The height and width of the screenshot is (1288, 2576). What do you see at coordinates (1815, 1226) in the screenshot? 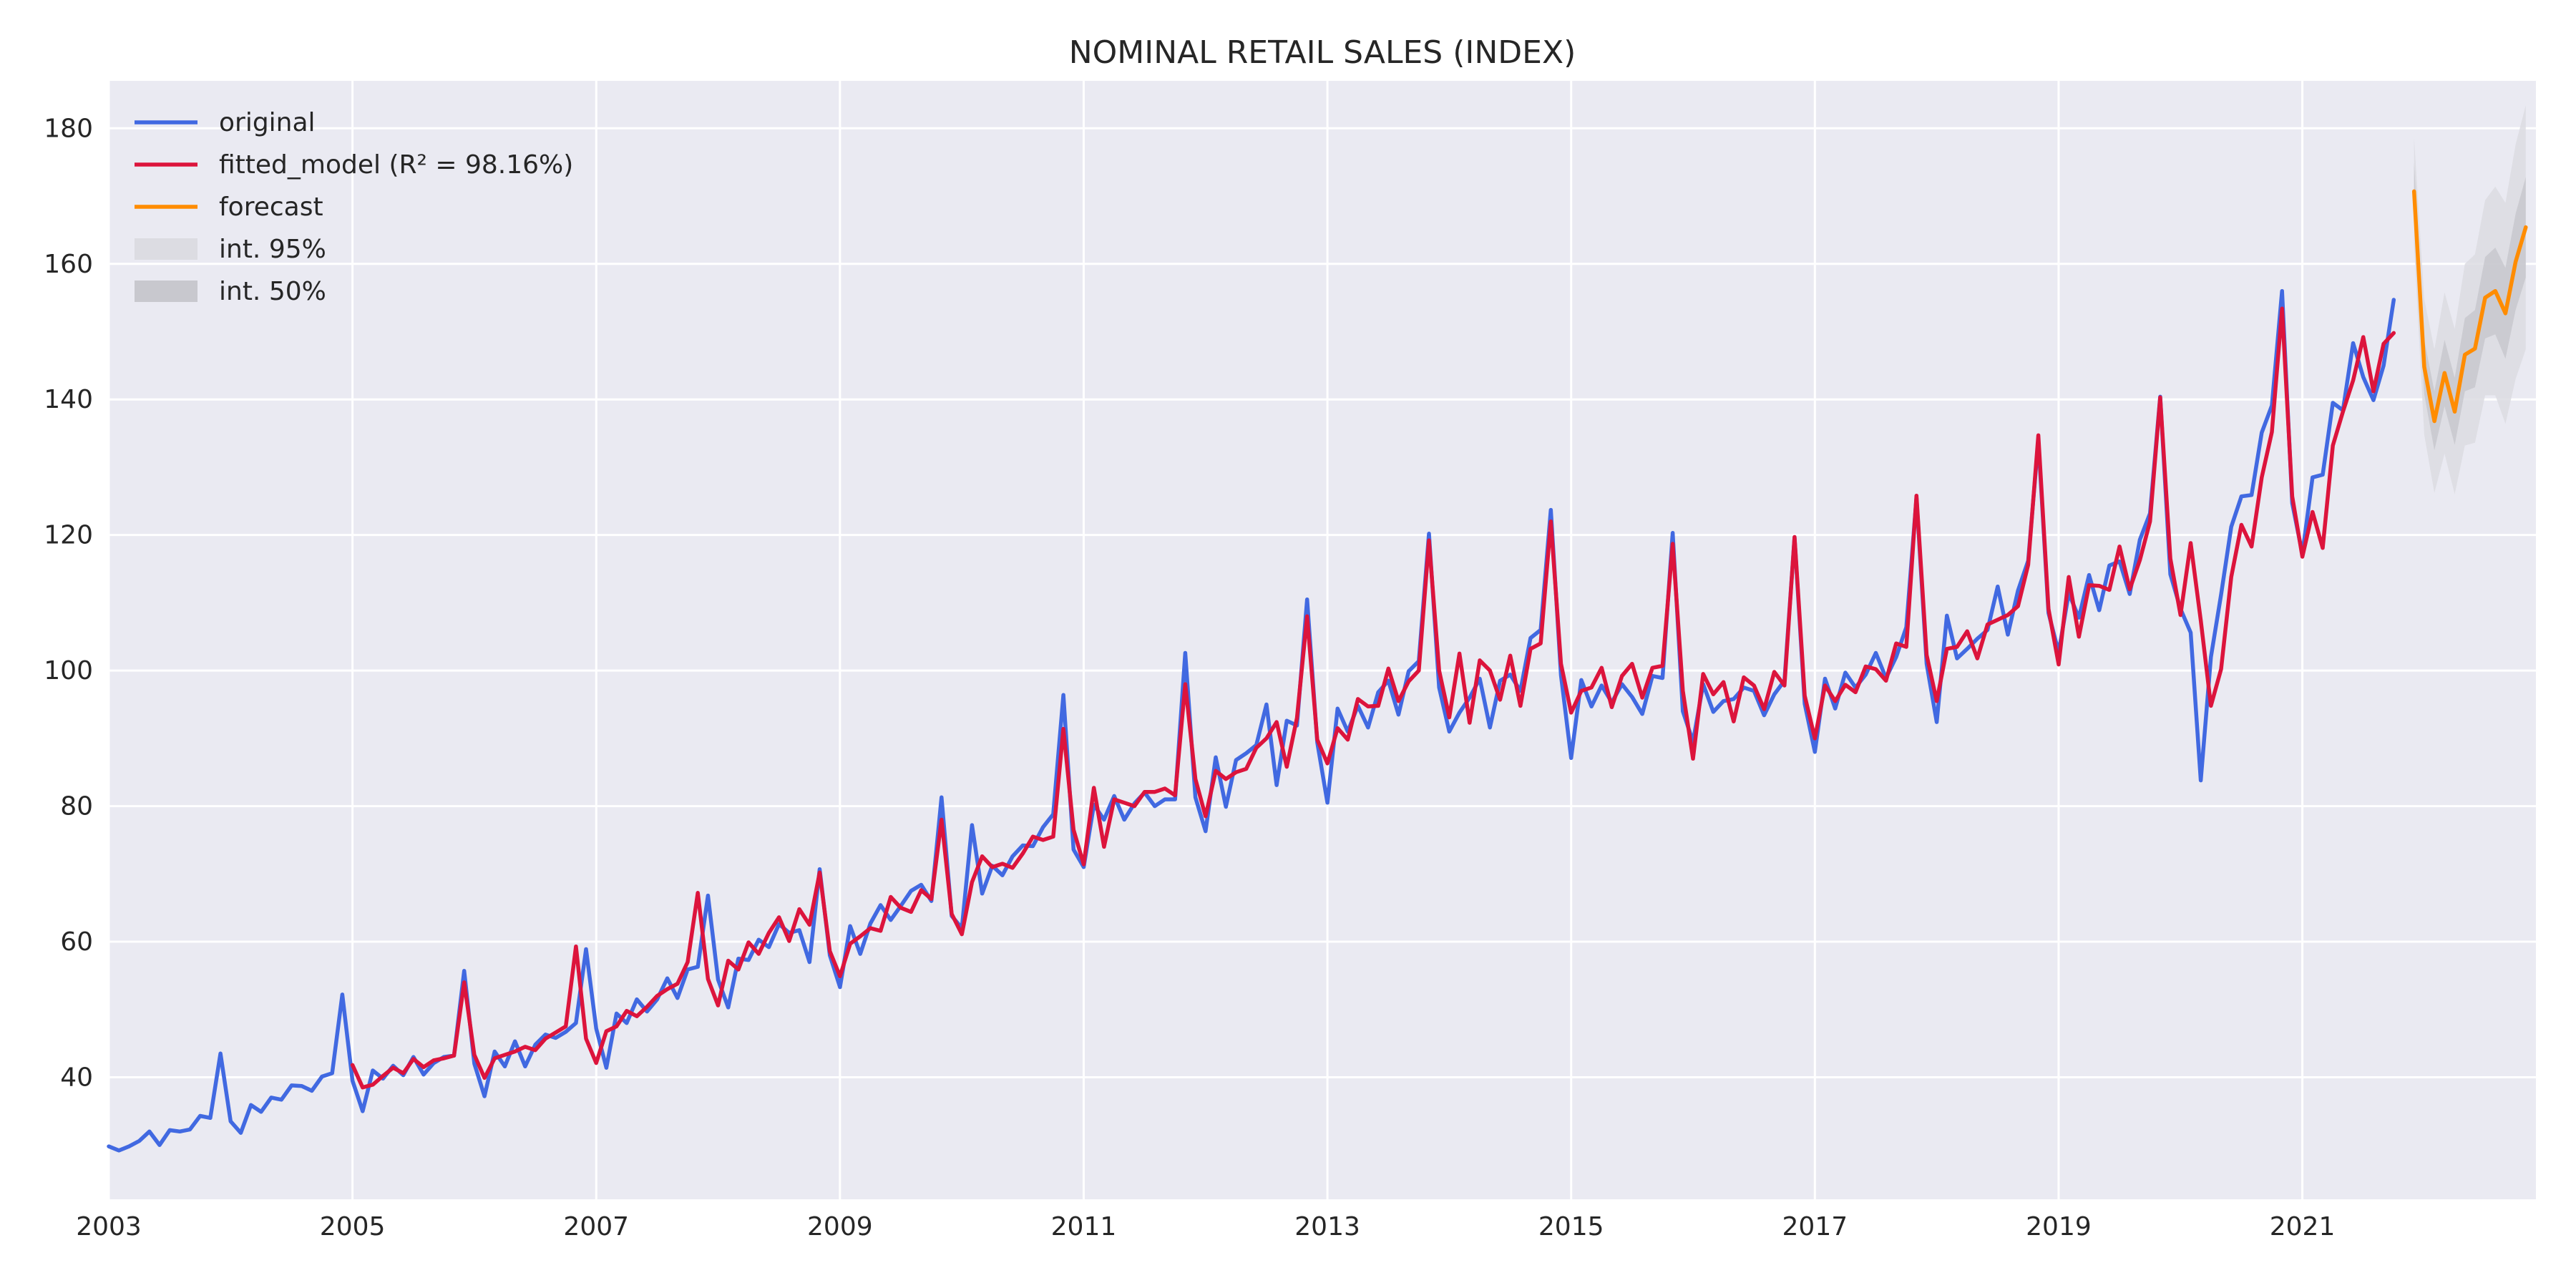
I see `x-tick-label: 2017` at bounding box center [1815, 1226].